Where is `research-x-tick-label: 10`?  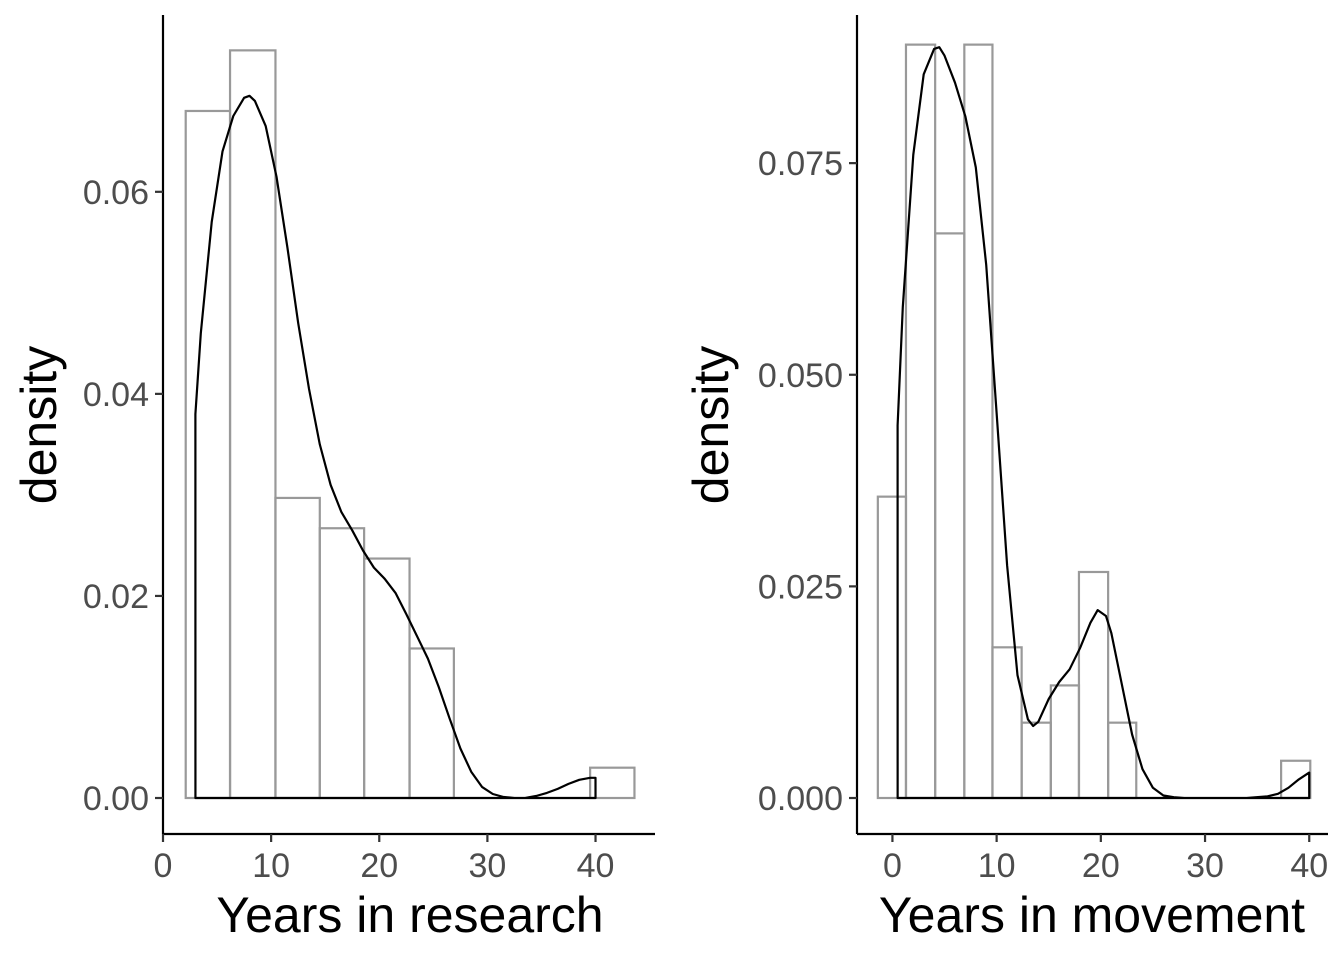
research-x-tick-label: 10 is located at coordinates (271, 866).